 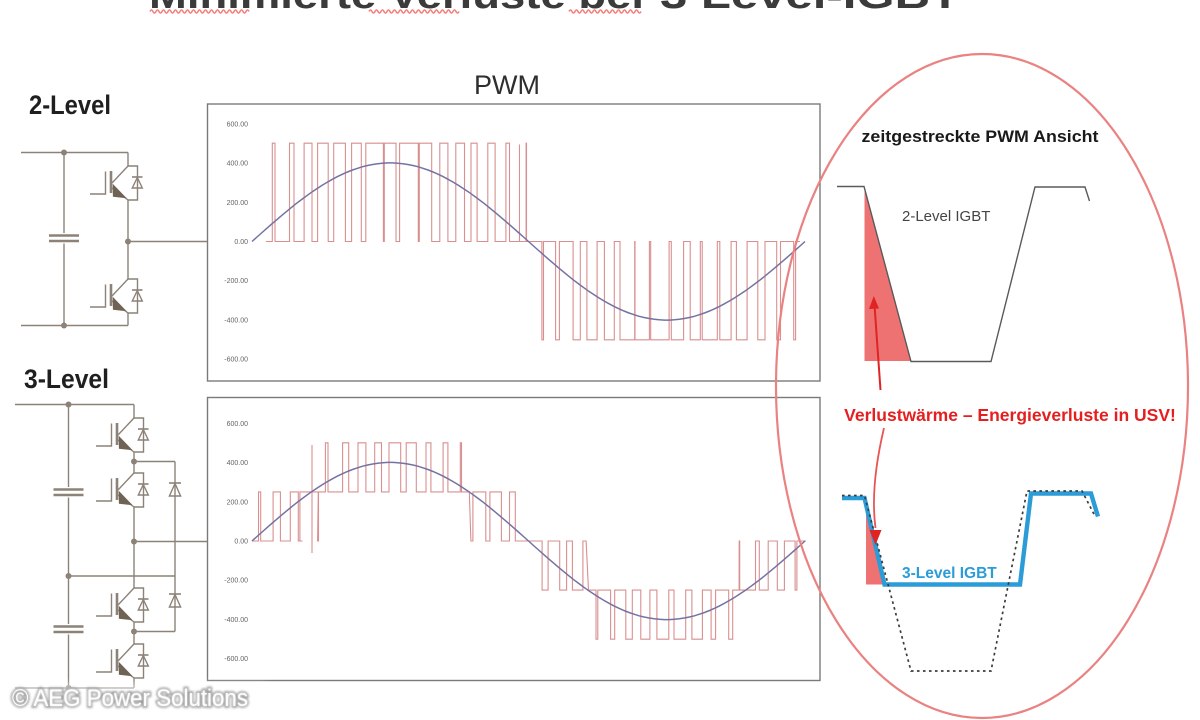 I want to click on svg-text: 2-Level IGBT, so click(x=946, y=216).